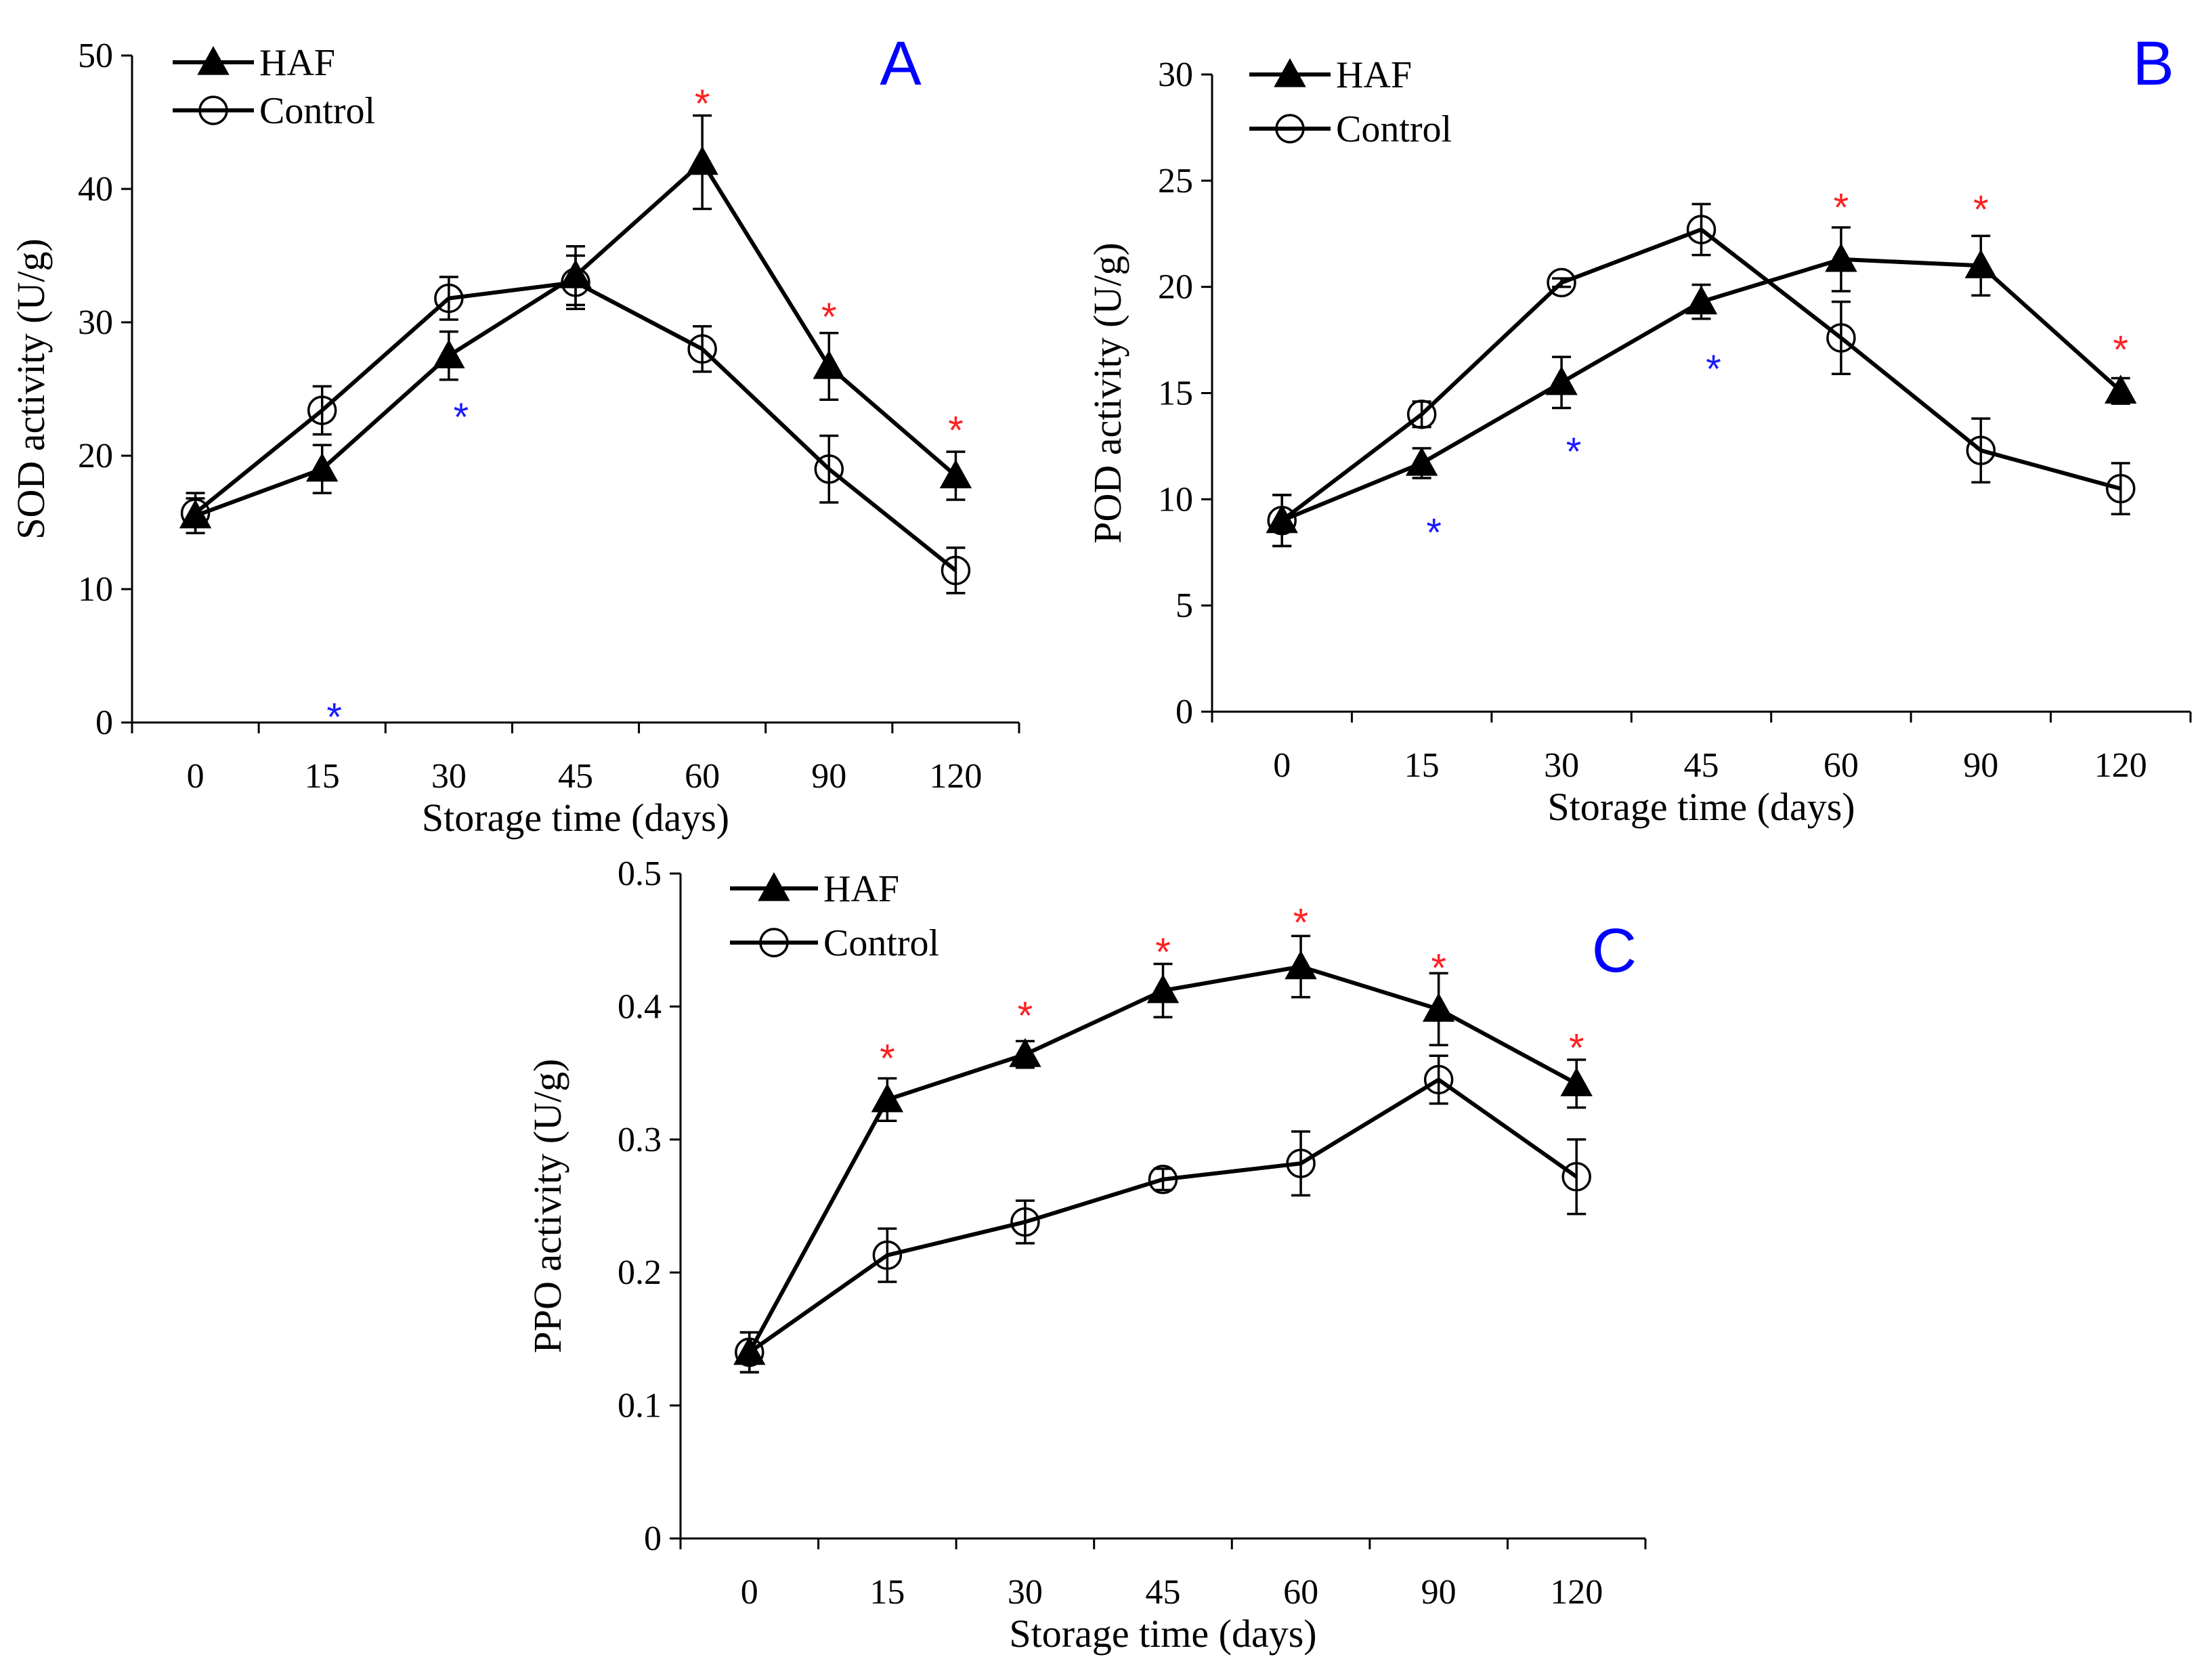 This screenshot has height=1680, width=2200. Describe the element at coordinates (640, 874) in the screenshot. I see `y-tick-label: 0.5` at that location.